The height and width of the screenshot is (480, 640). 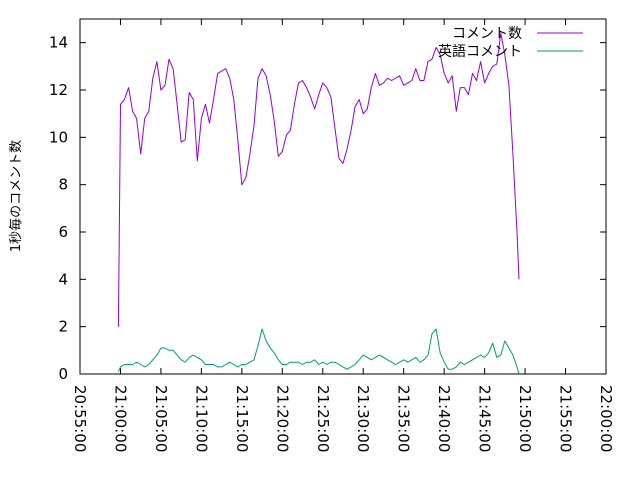 I want to click on y-tick-label: 8, so click(x=63, y=185).